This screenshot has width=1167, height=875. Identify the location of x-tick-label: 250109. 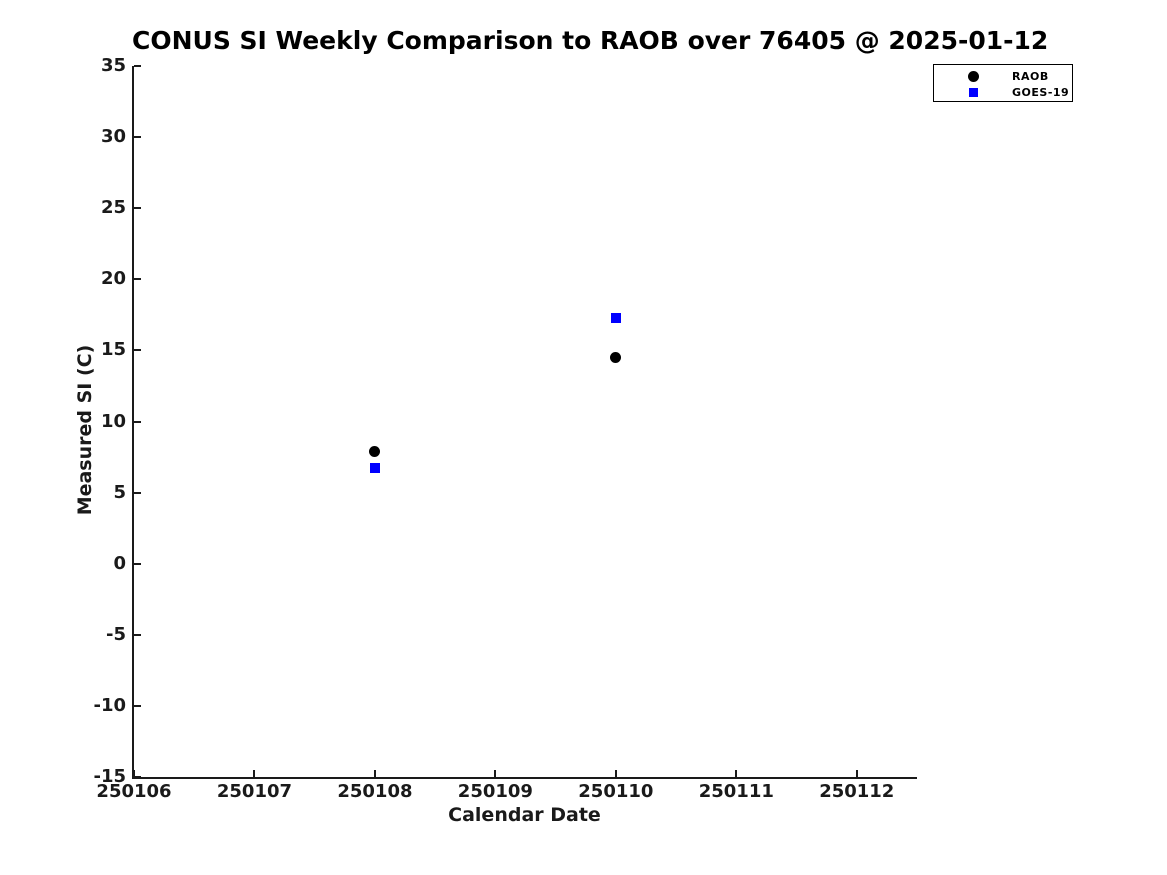
(495, 791).